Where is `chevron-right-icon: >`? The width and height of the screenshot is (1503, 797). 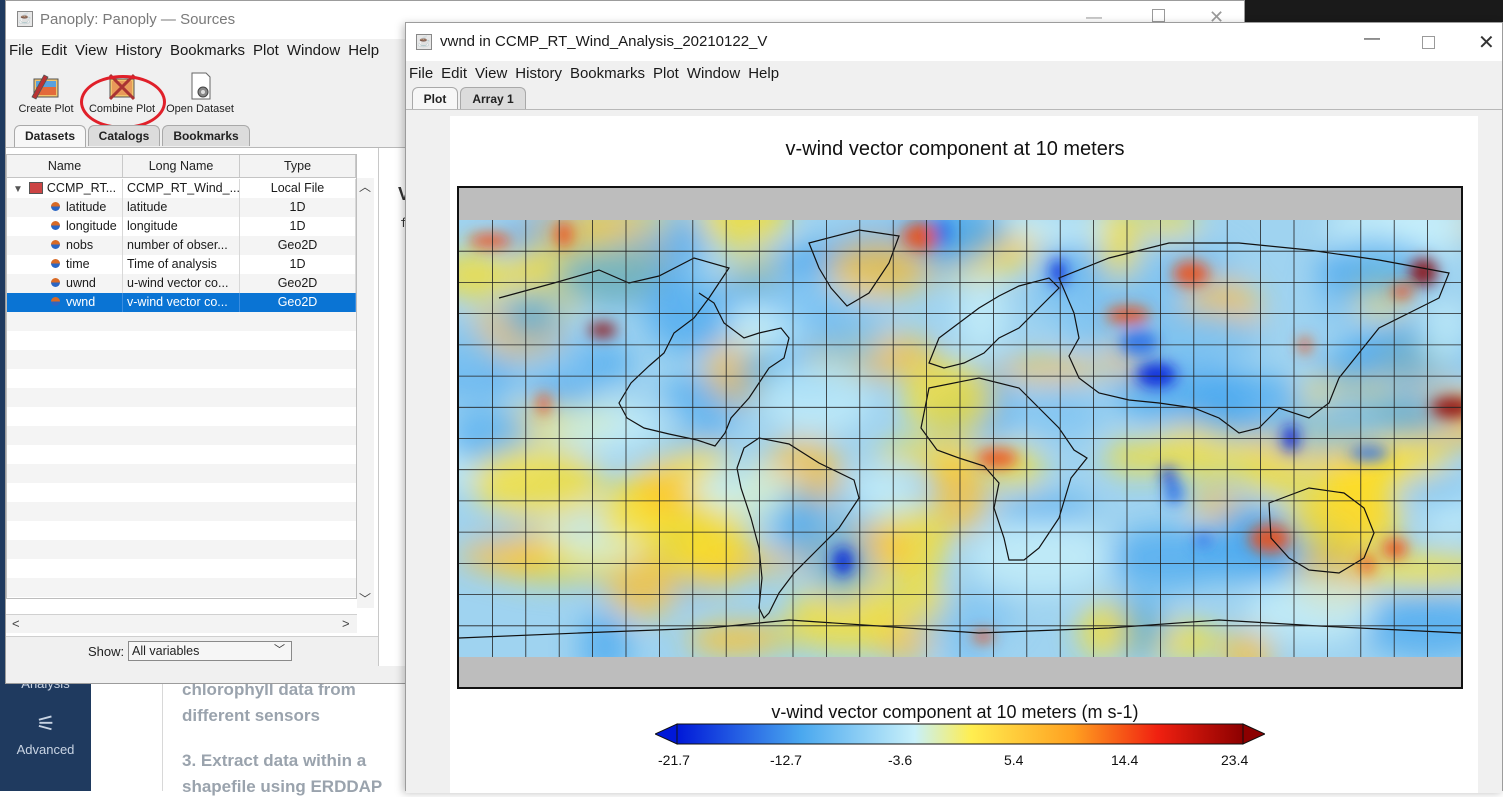
chevron-right-icon: > is located at coordinates (346, 623).